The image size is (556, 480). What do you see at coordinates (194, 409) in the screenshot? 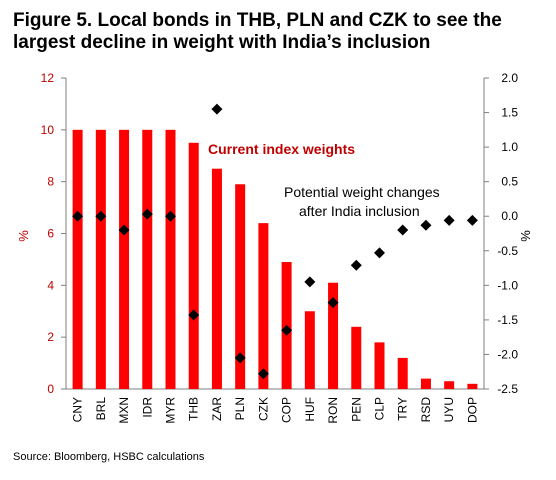
I see `x-tick-label: THB` at bounding box center [194, 409].